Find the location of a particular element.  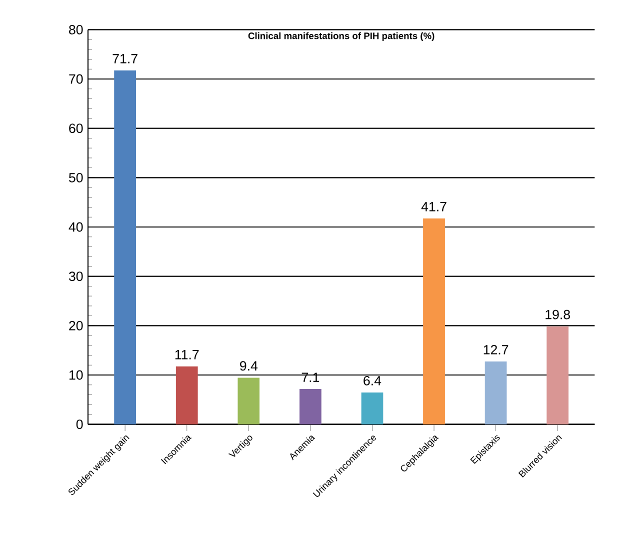

y-tick-label: 60 is located at coordinates (76, 129).